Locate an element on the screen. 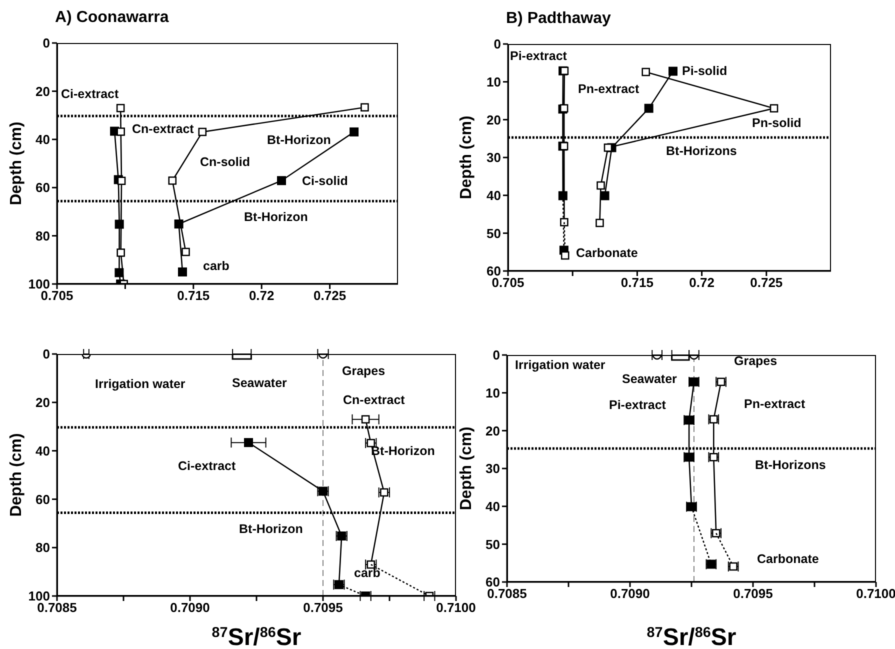 This screenshot has height=649, width=895. annotation: Ci-solid is located at coordinates (325, 181).